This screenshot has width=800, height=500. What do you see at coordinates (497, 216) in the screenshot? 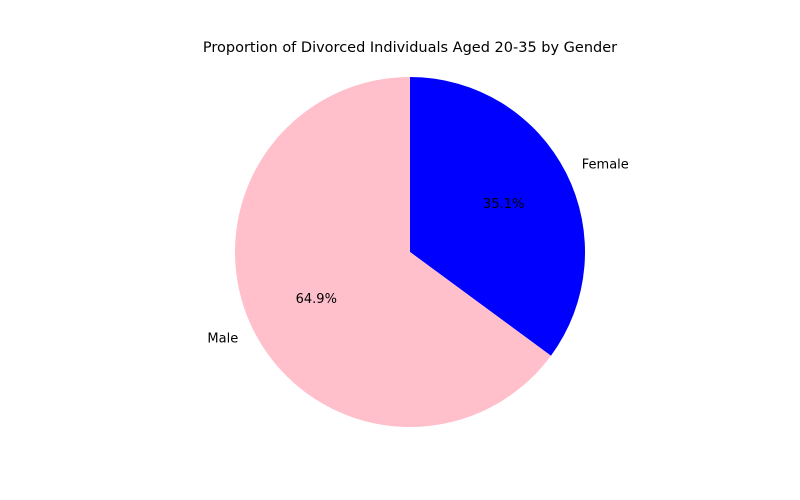
I see `pie-slice-female` at bounding box center [497, 216].